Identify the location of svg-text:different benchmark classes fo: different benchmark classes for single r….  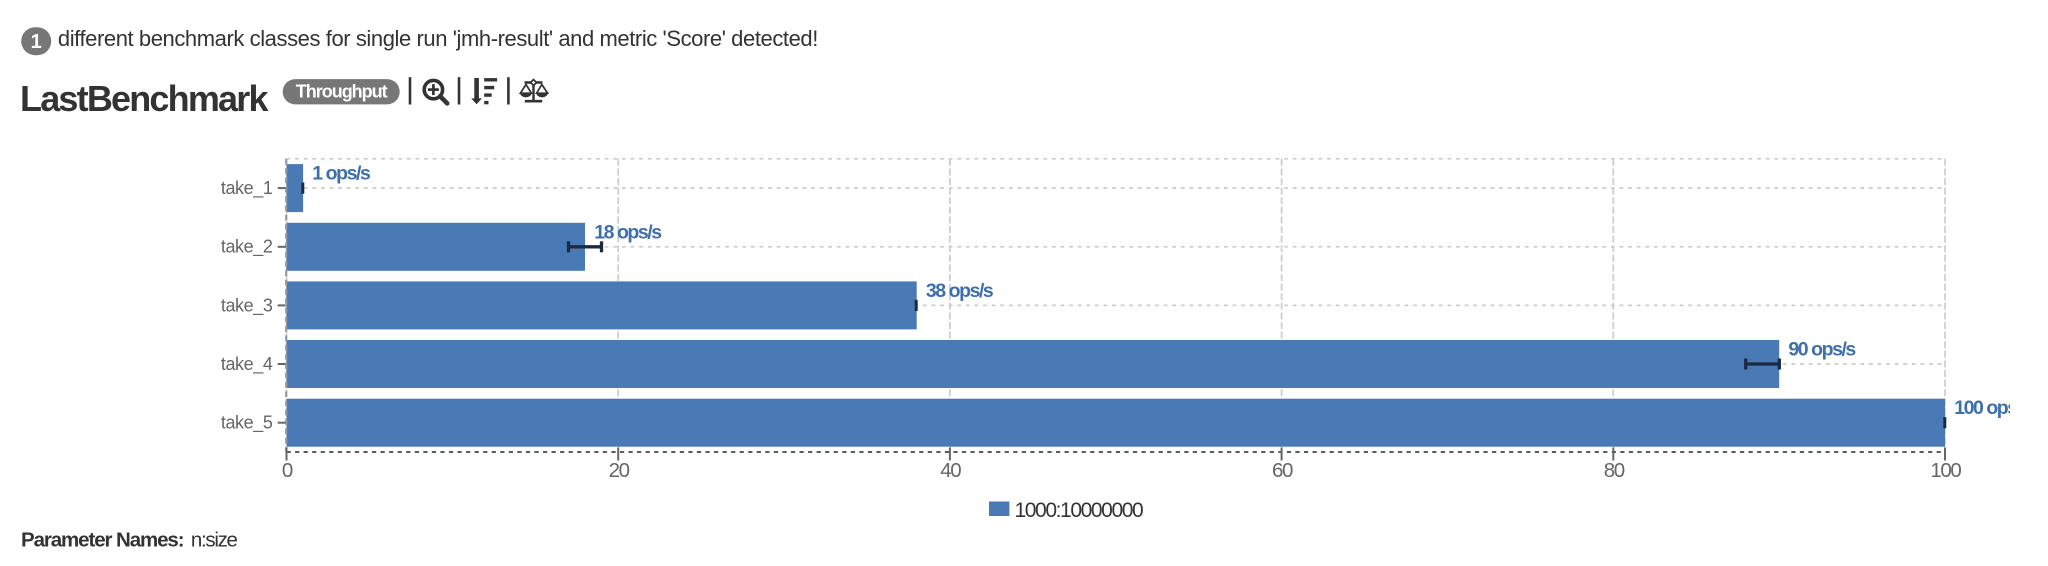
(438, 38).